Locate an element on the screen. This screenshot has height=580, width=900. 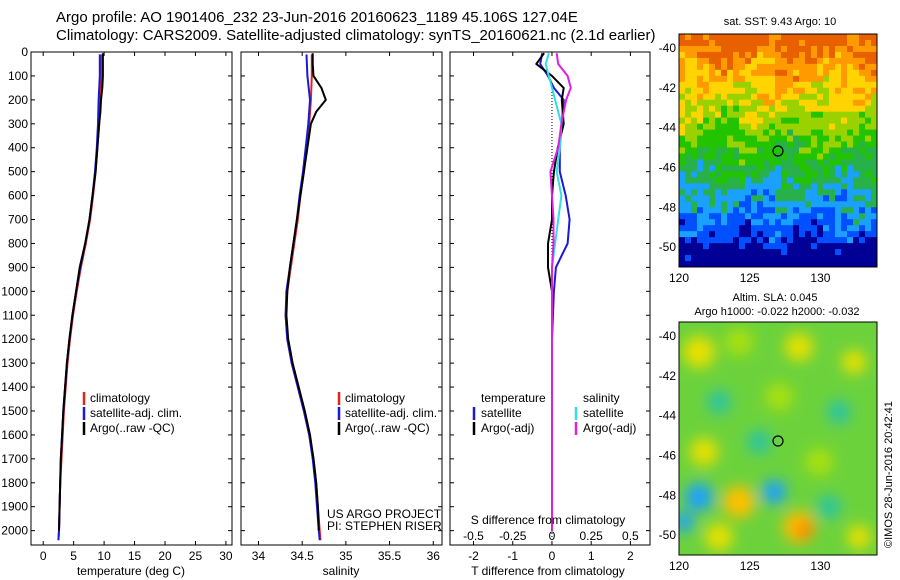
y-tick-label: 1000 is located at coordinates (14, 291).